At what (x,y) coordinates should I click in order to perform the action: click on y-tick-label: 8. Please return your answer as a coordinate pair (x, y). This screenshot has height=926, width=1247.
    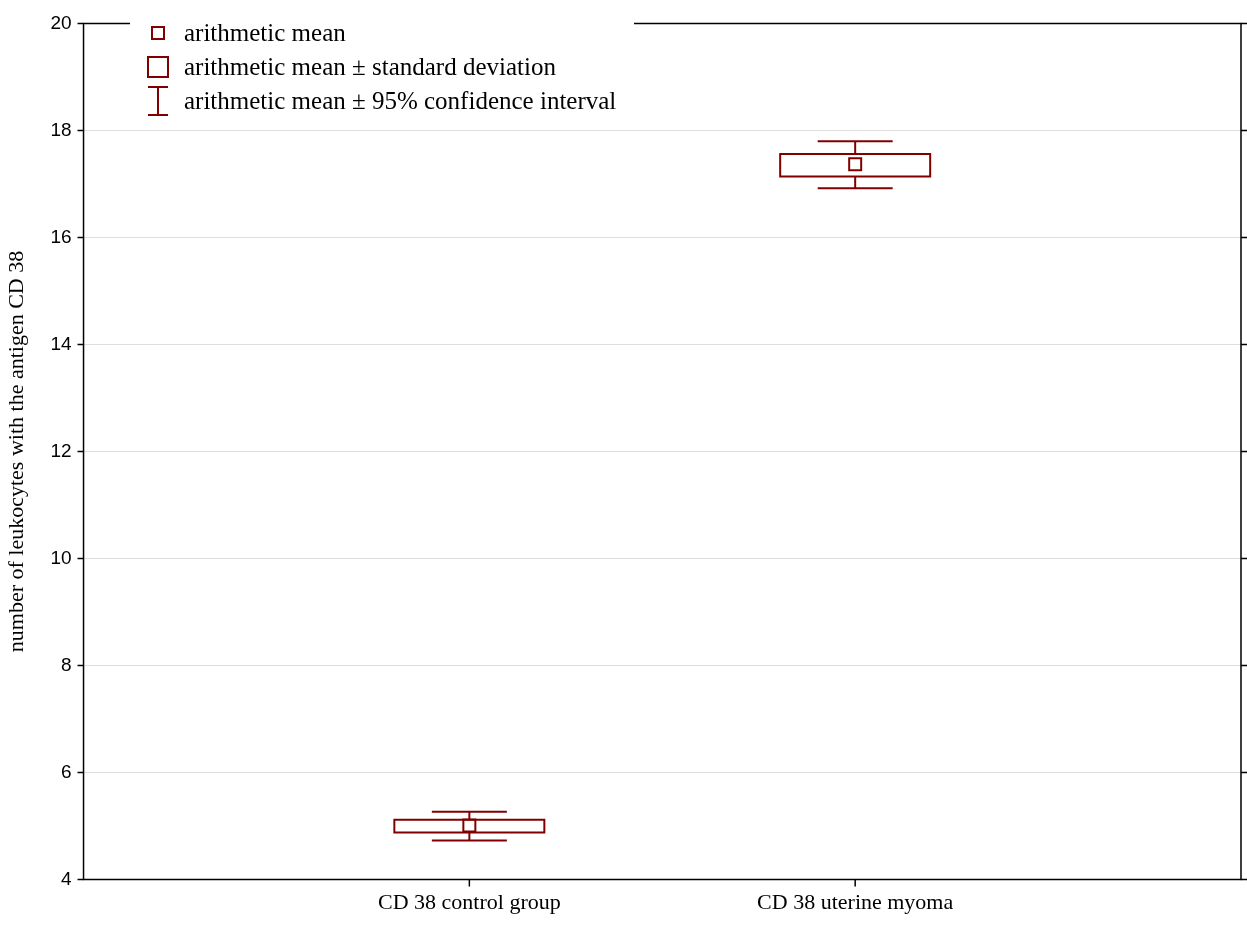
    Looking at the image, I should click on (66, 664).